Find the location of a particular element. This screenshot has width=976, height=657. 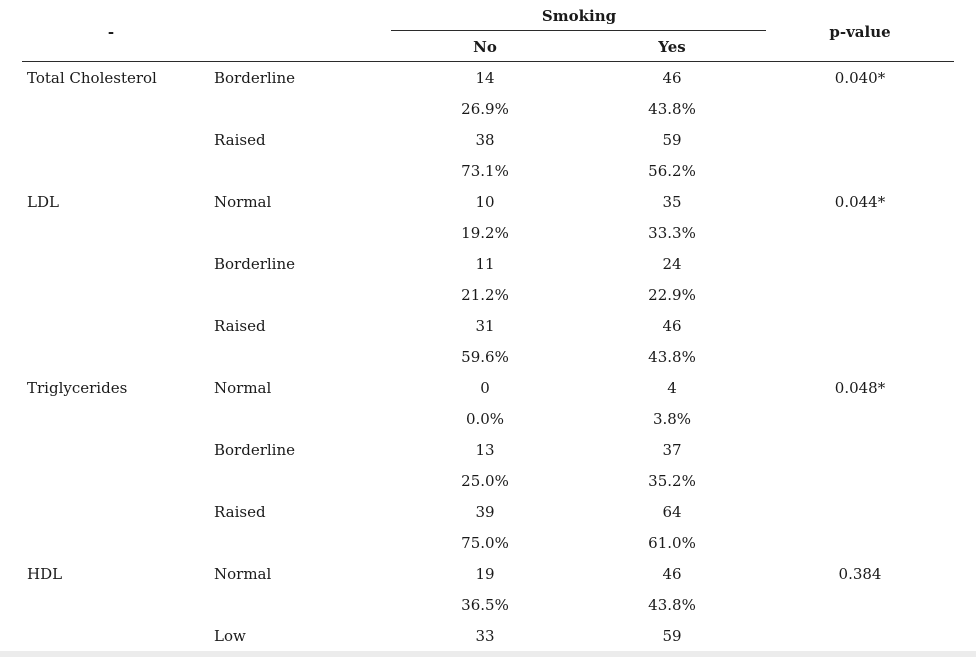

smoking-underline is located at coordinates (578, 30).